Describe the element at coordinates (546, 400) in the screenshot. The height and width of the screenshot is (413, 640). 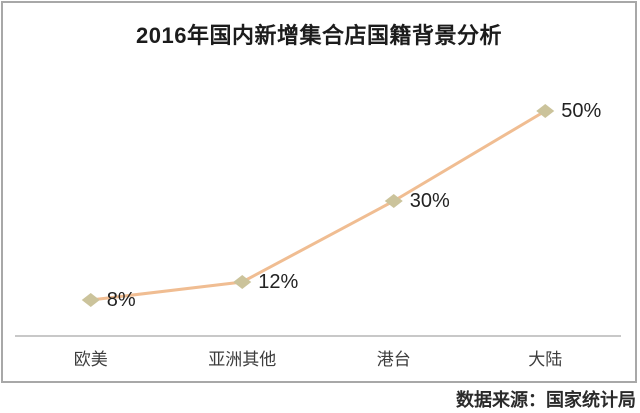
I see `data-source-note: 数据来源：国家统计局` at that location.